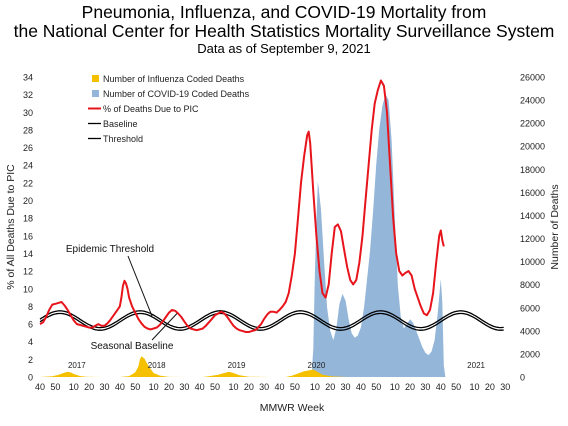 This screenshot has width=568, height=426. I want to click on legend-label-covid: Number of COVID-19 Coded Deaths, so click(176, 94).